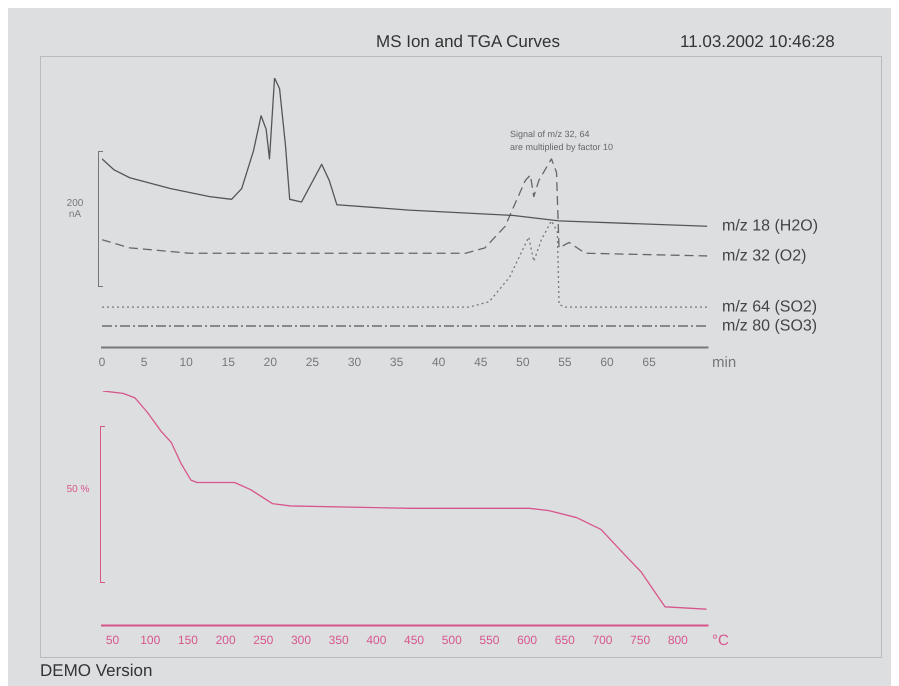  I want to click on series-label: m/z 18 (H2O), so click(770, 226).